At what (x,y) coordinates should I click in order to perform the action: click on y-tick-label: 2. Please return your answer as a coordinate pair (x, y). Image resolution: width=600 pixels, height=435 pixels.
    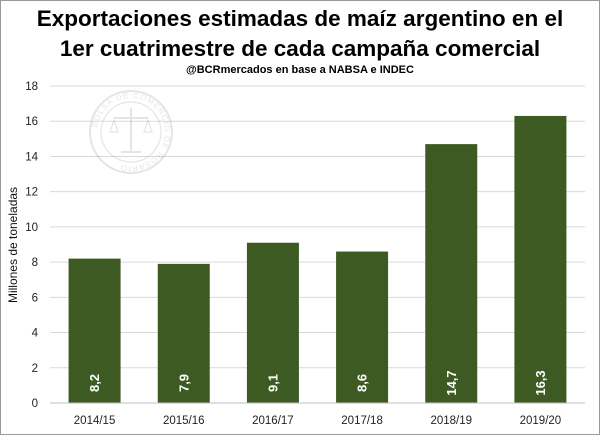
    Looking at the image, I should click on (35, 369).